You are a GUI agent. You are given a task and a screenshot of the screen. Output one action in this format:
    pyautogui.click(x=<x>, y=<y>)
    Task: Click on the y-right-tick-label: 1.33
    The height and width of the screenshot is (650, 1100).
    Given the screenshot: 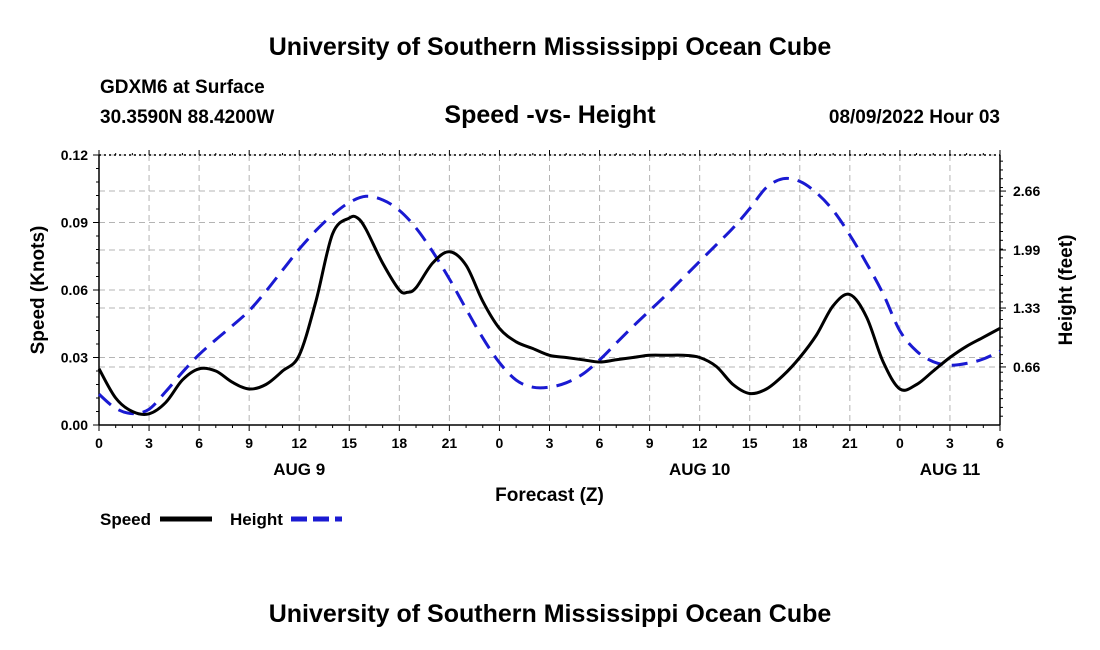 What is the action you would take?
    pyautogui.click(x=1026, y=308)
    